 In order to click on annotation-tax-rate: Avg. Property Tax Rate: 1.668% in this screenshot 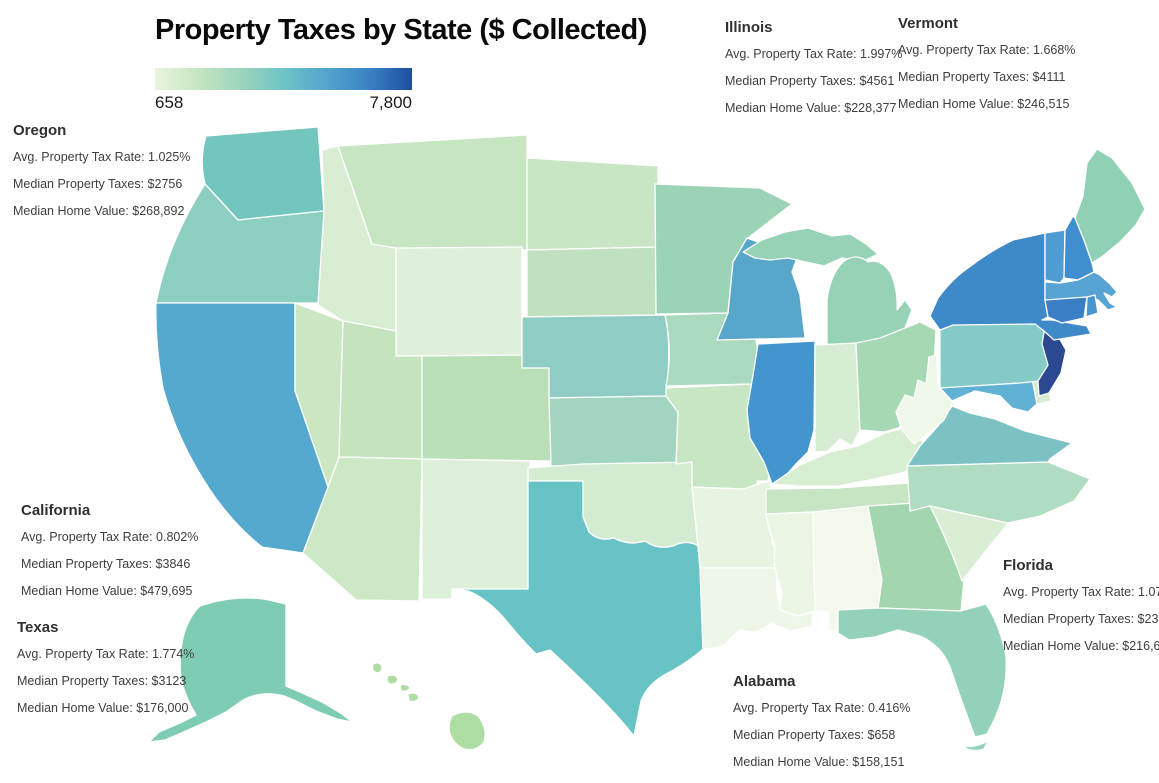, I will do `click(987, 50)`.